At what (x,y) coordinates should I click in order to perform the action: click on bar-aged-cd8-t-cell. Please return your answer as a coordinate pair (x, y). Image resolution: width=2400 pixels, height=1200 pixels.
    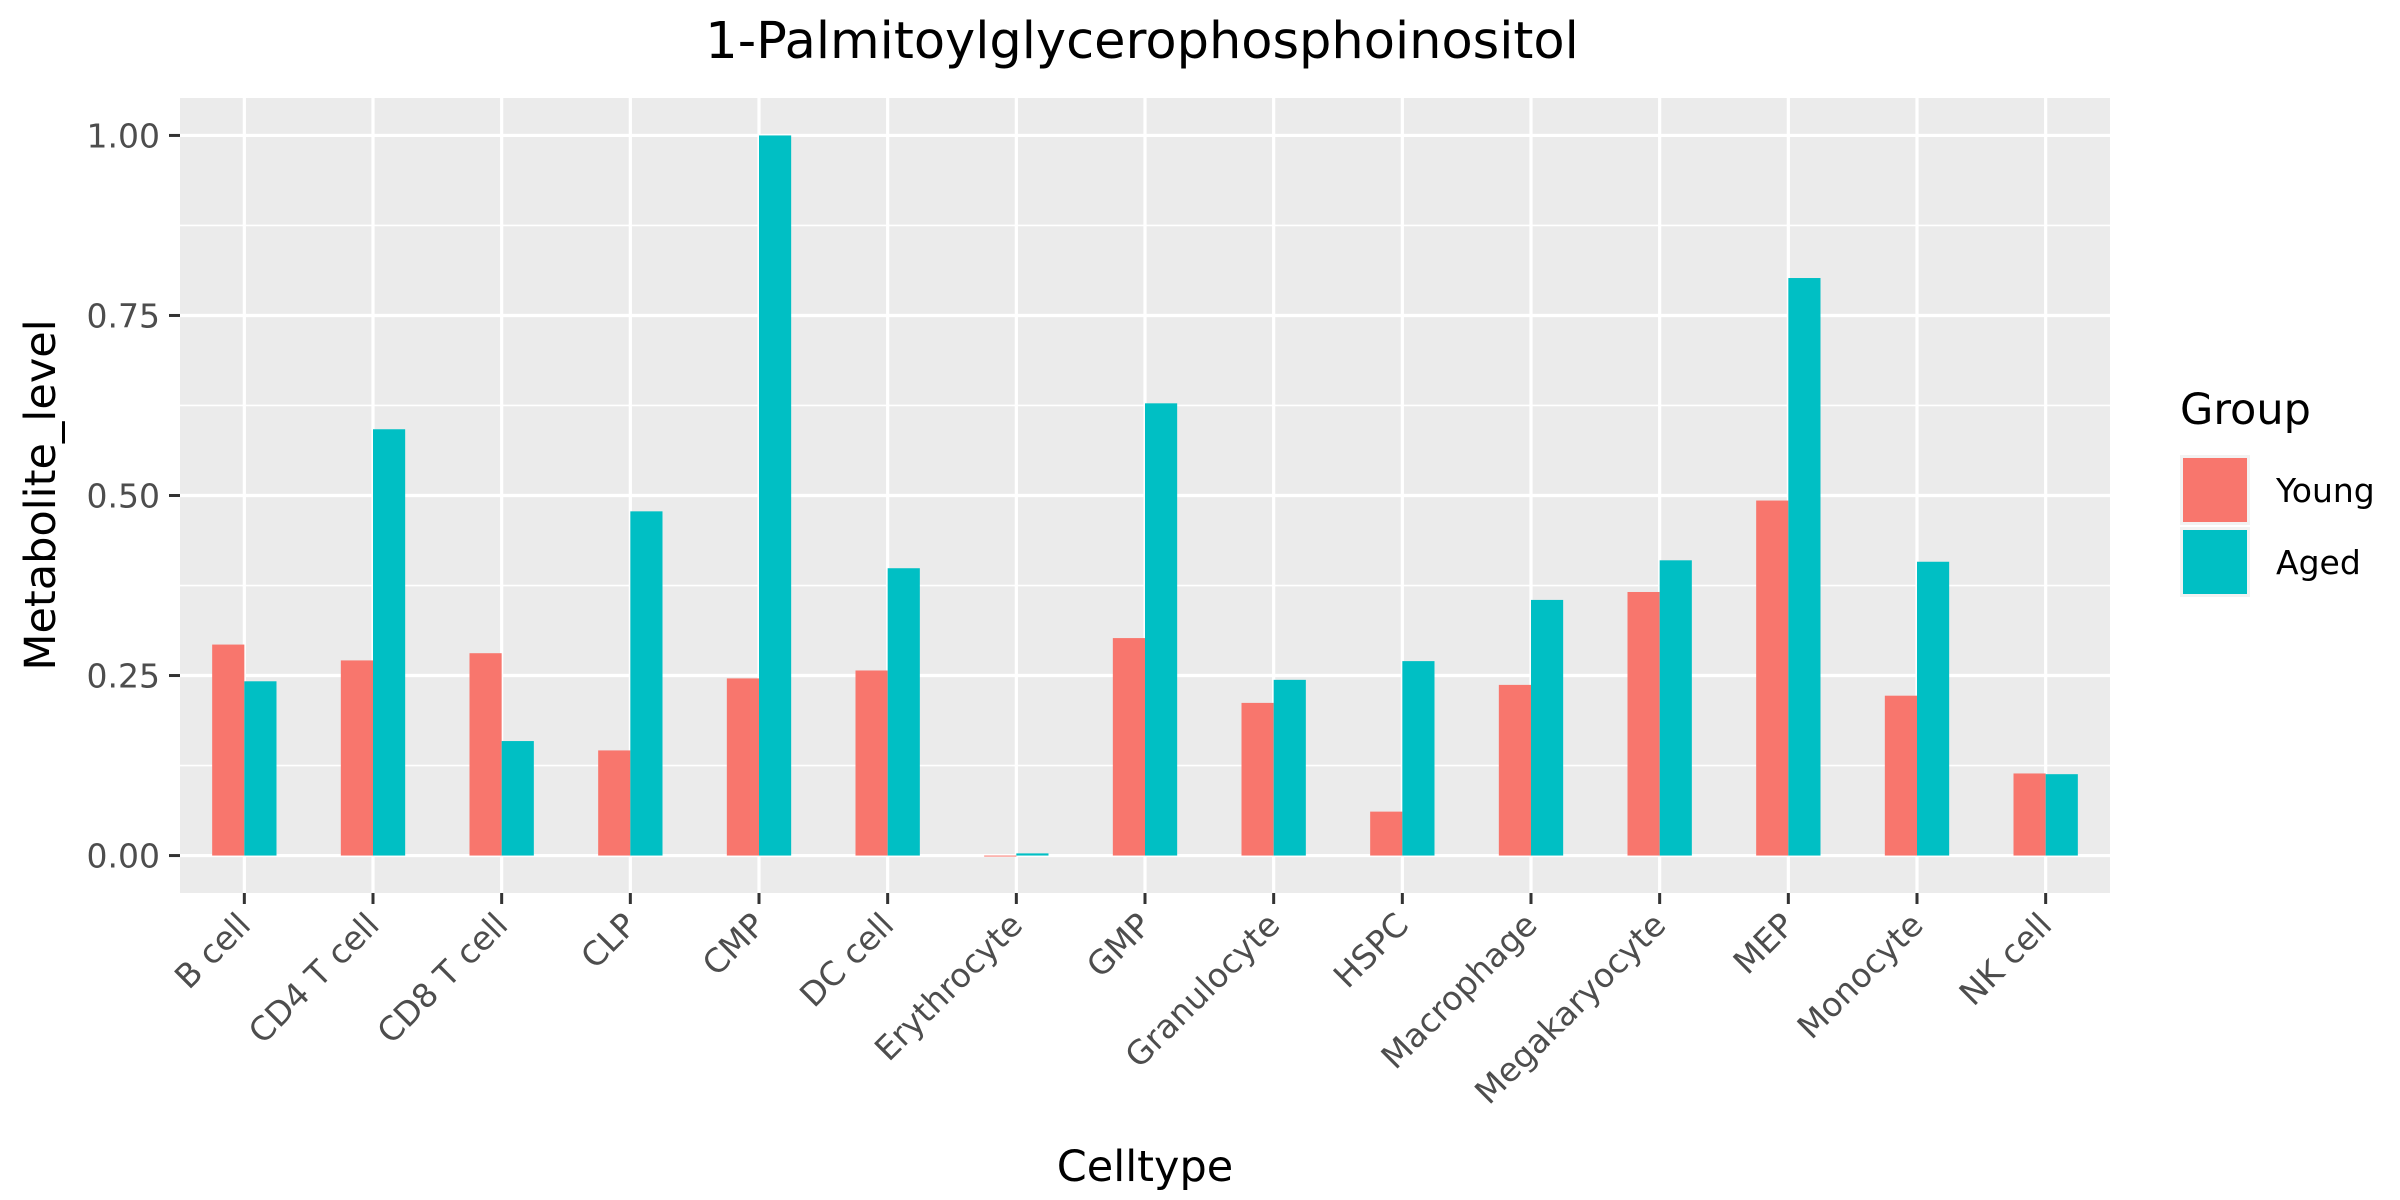
    Looking at the image, I should click on (517, 798).